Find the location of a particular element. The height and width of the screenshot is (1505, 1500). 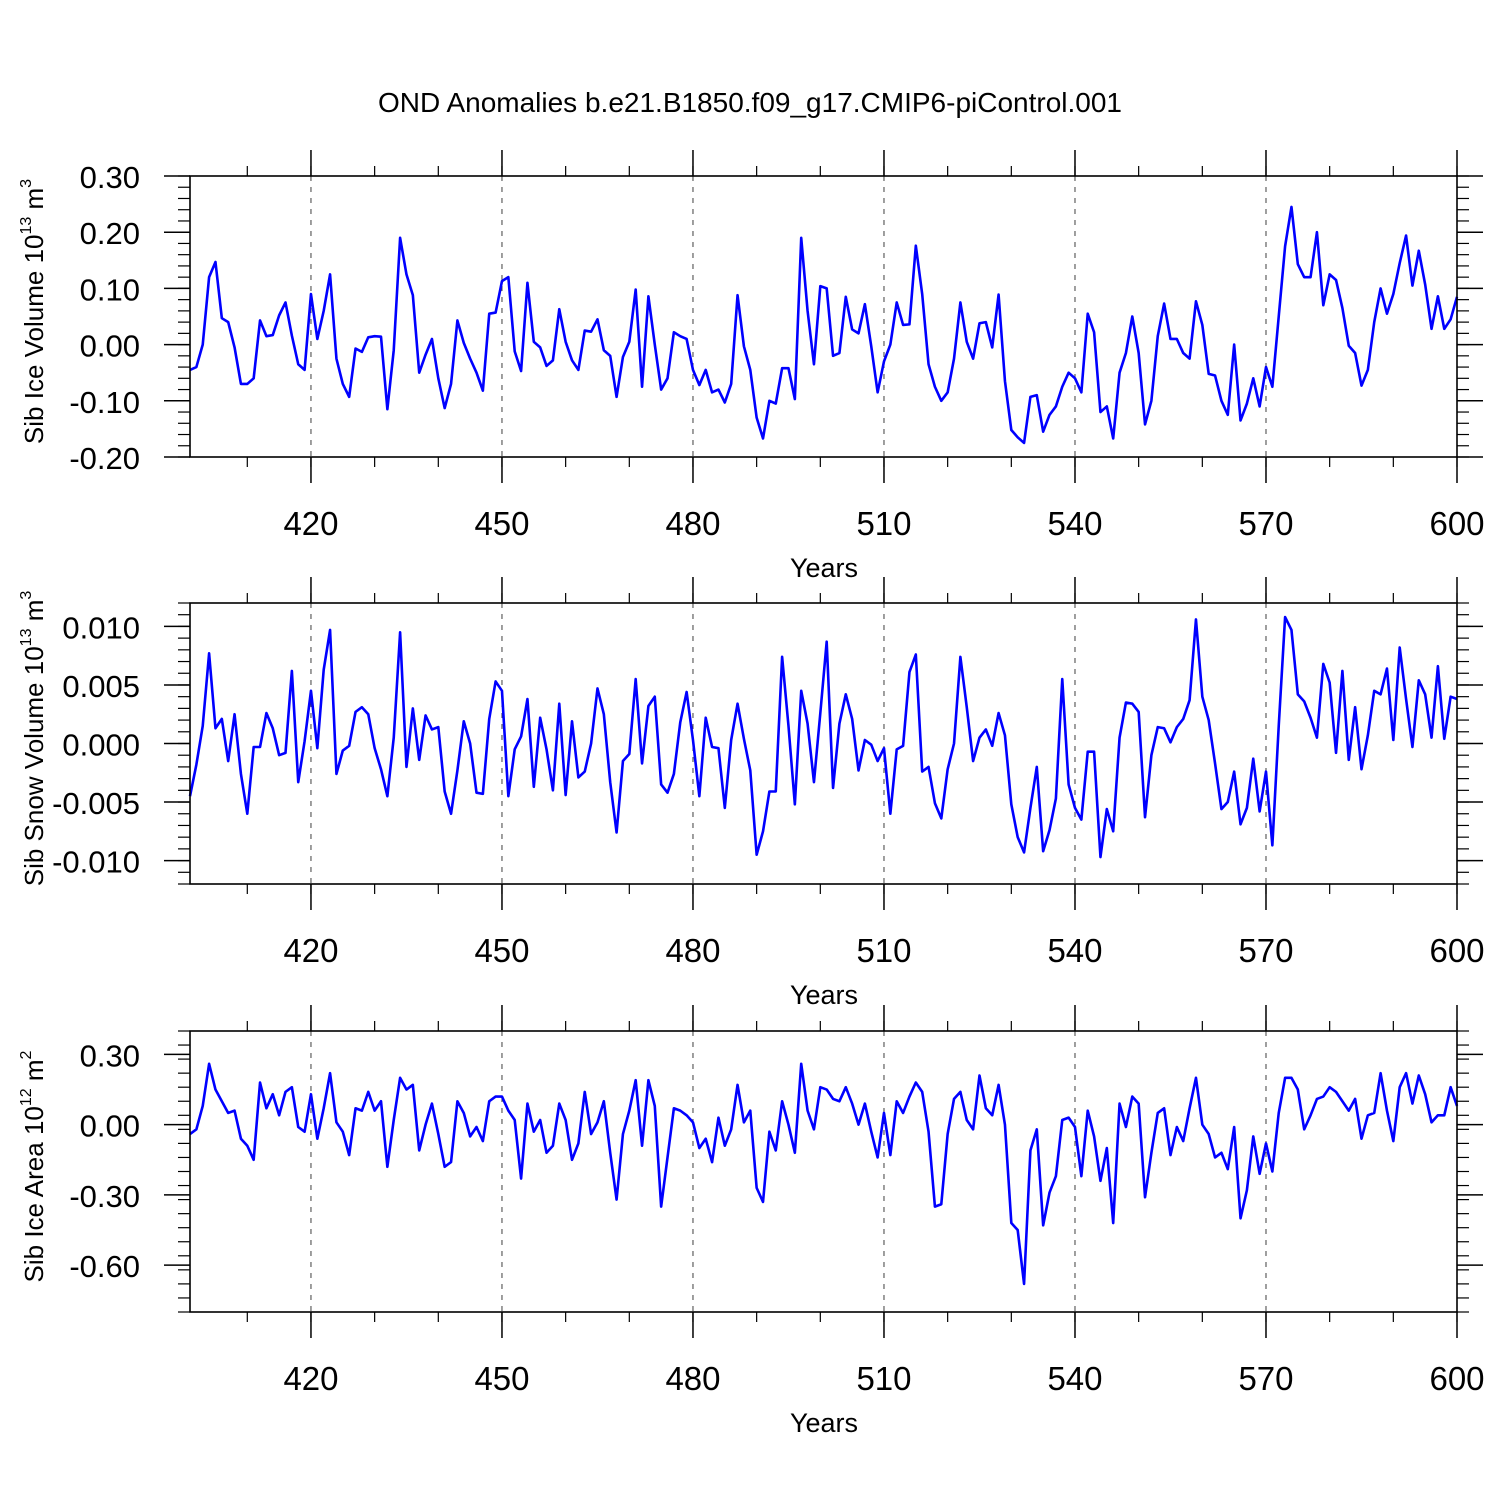

y-axis-label-unit-exponent: 2 is located at coordinates (26, 1054).